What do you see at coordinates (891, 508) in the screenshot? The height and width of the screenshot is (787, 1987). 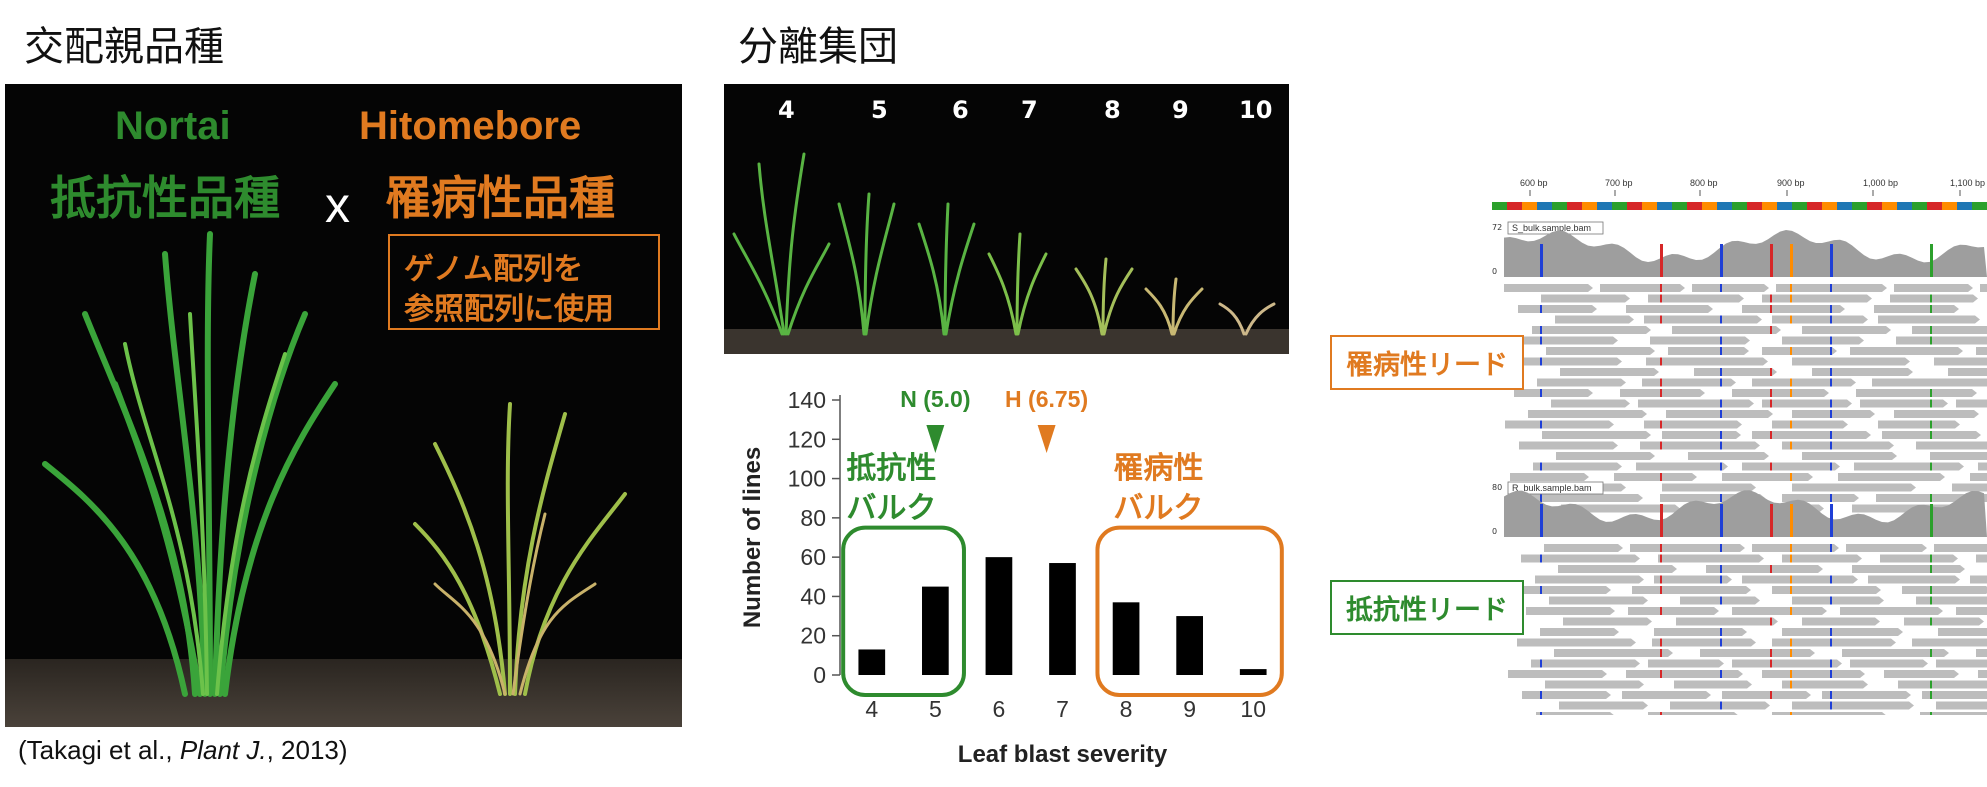 I see `resistant-bulk-line2: バルク` at bounding box center [891, 508].